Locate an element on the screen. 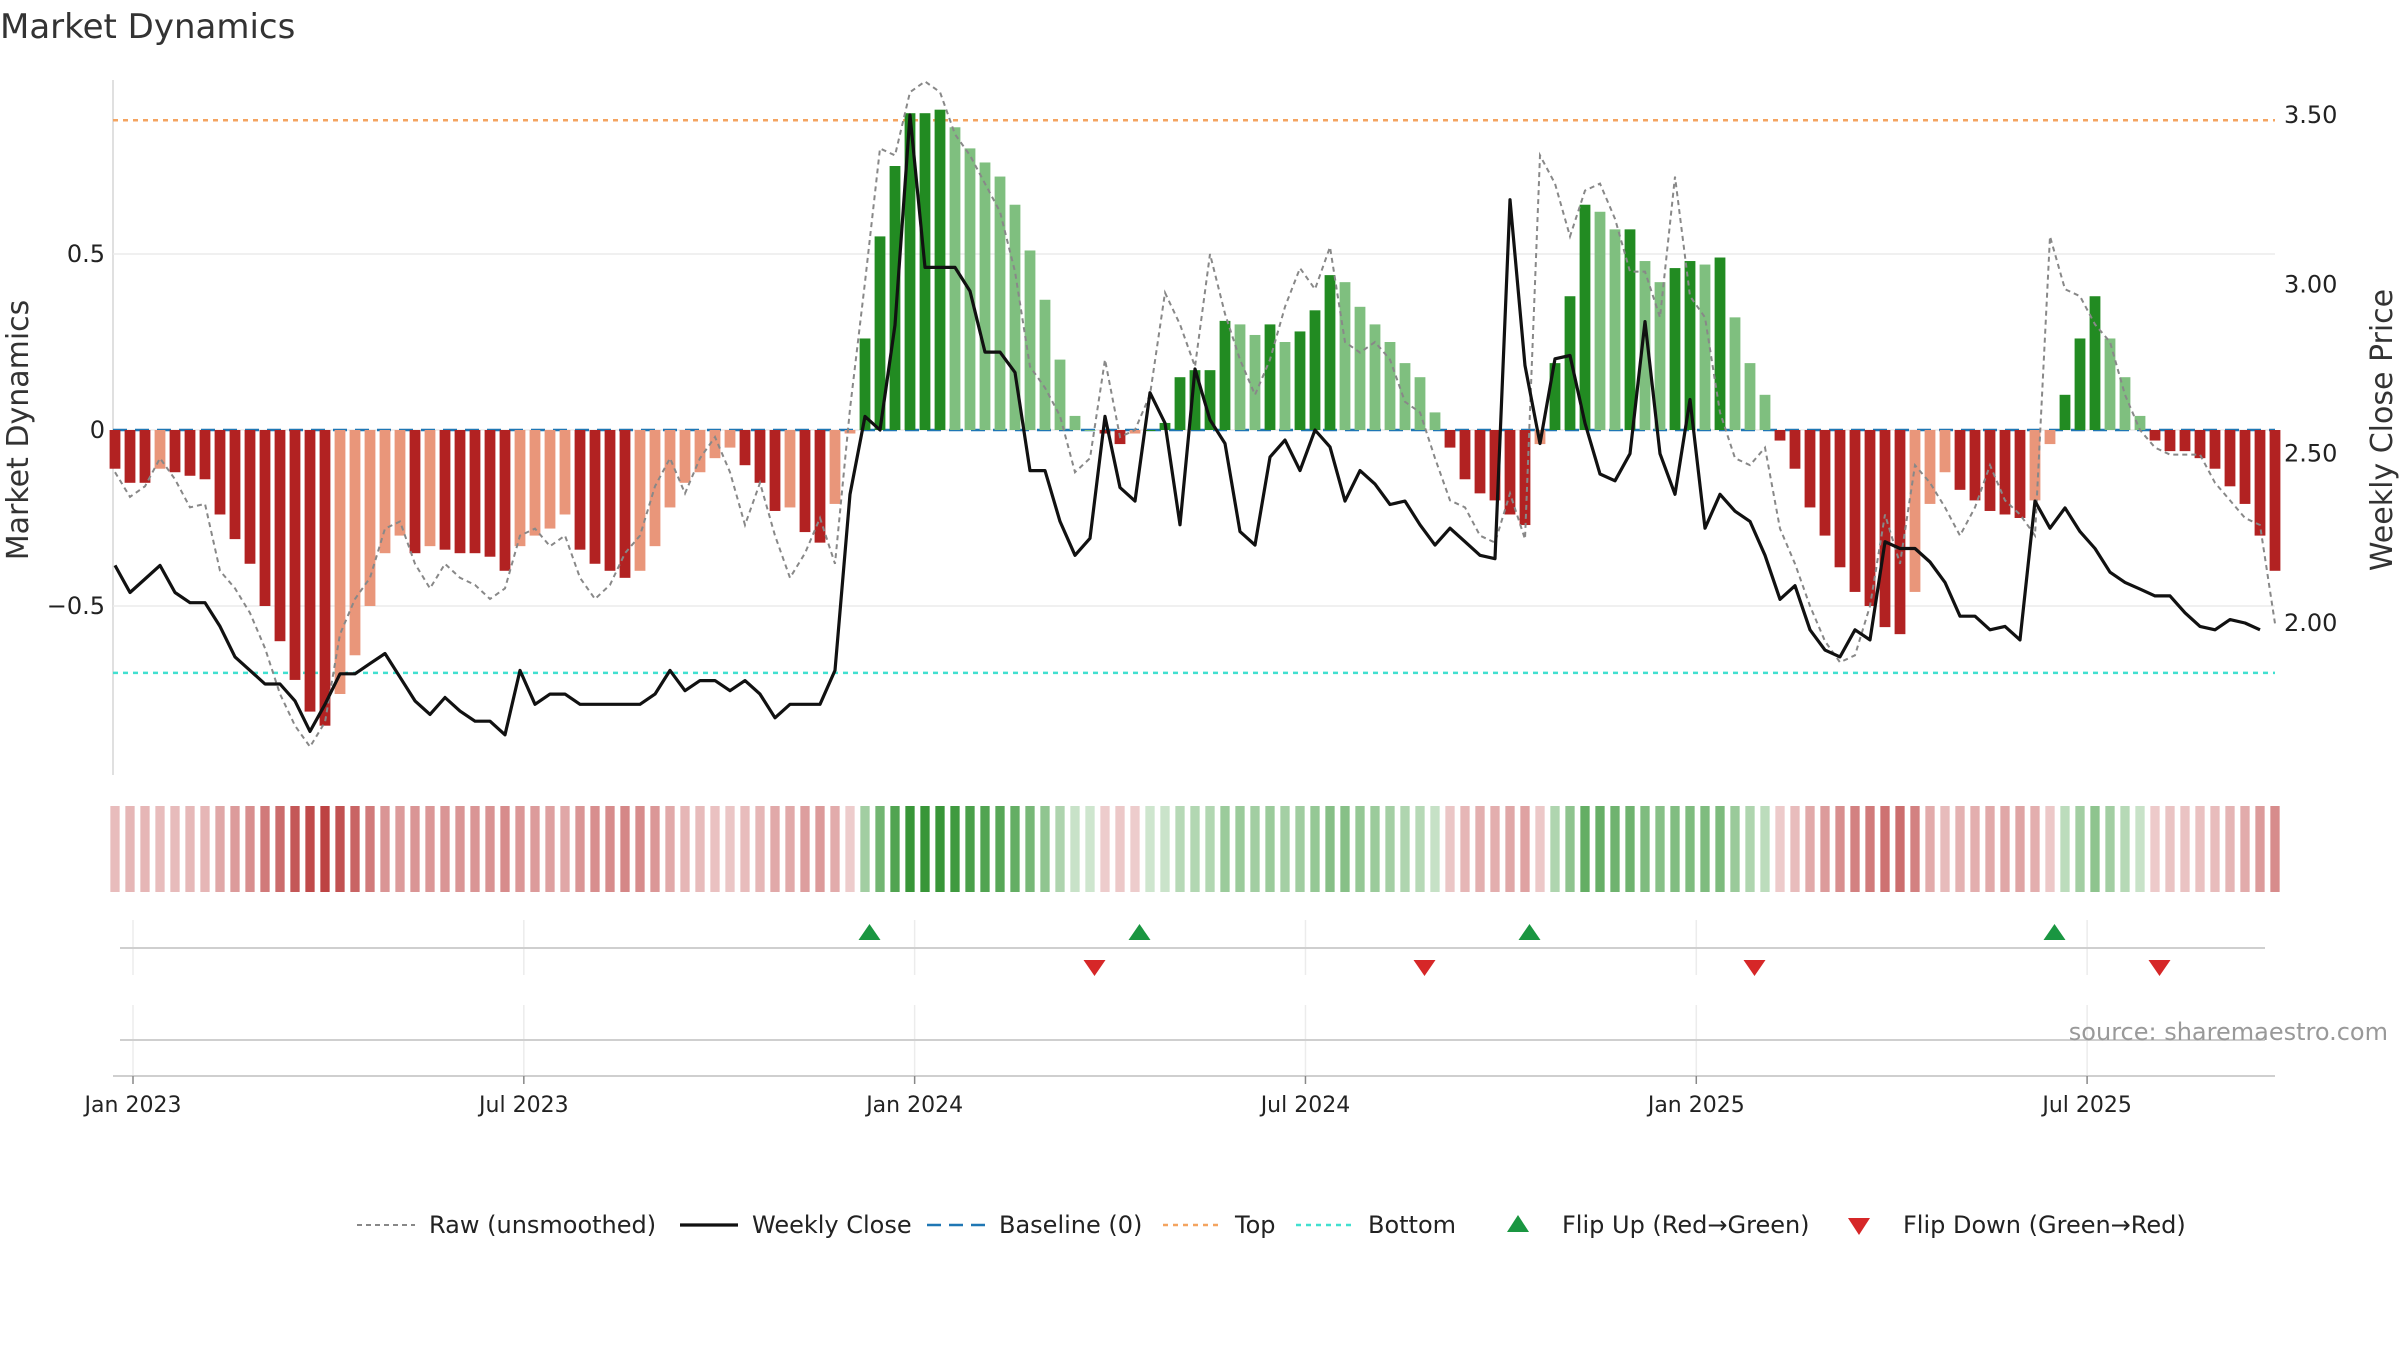 The width and height of the screenshot is (2400, 1350). x-tick-label: Jul 2024 is located at coordinates (1305, 1105).